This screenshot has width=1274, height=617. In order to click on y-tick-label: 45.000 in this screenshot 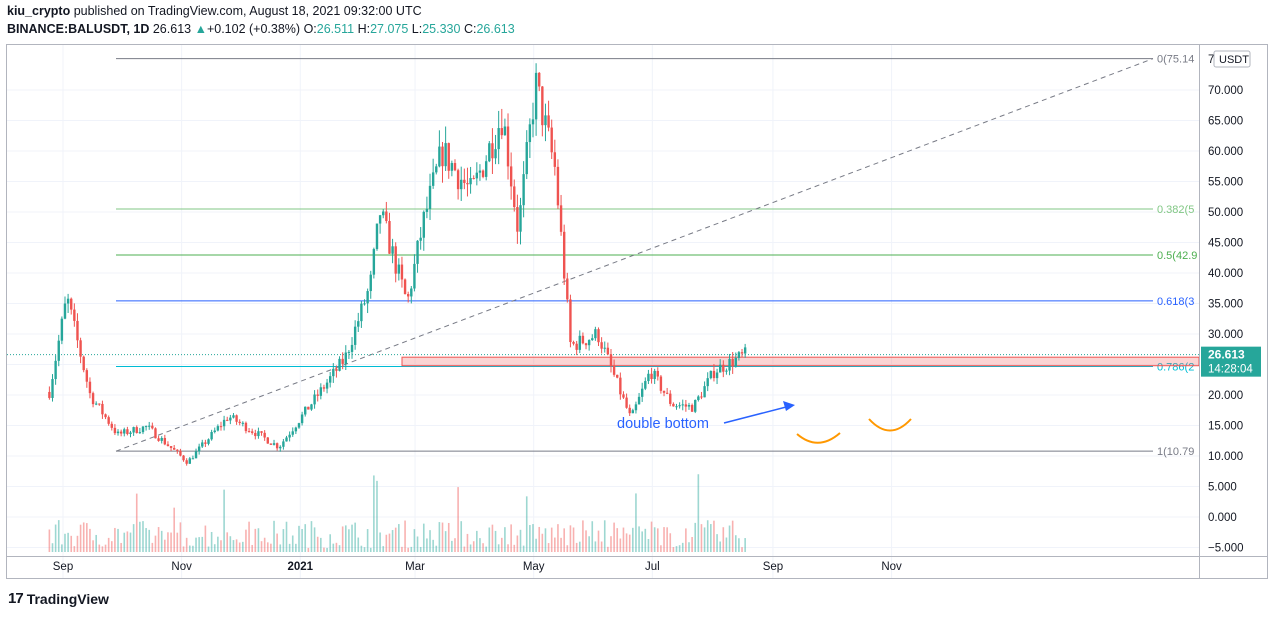, I will do `click(1225, 244)`.